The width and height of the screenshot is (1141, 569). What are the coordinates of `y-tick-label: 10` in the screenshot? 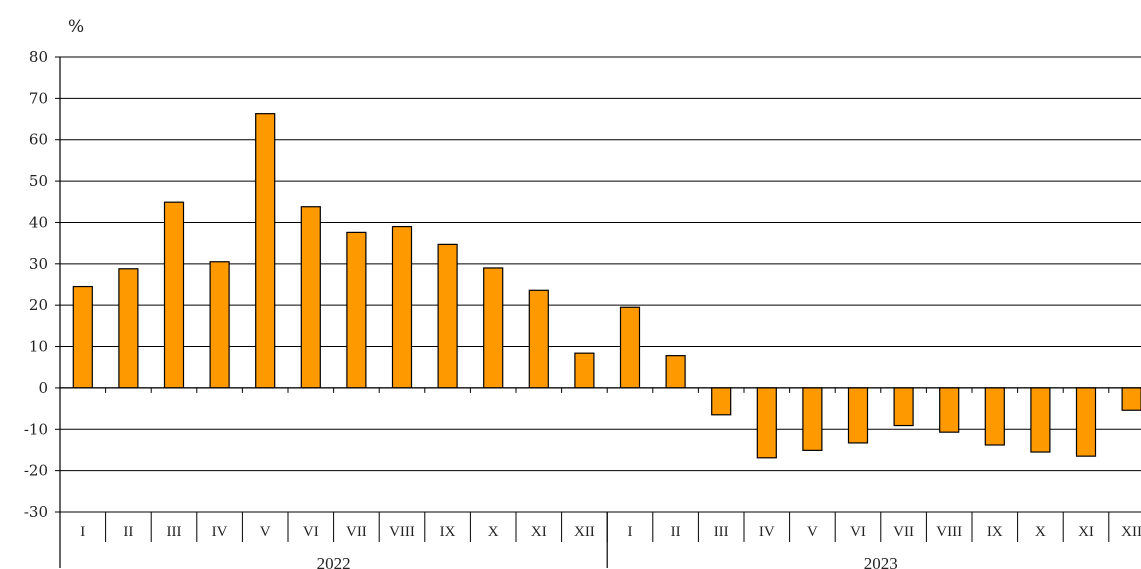 It's located at (38, 347).